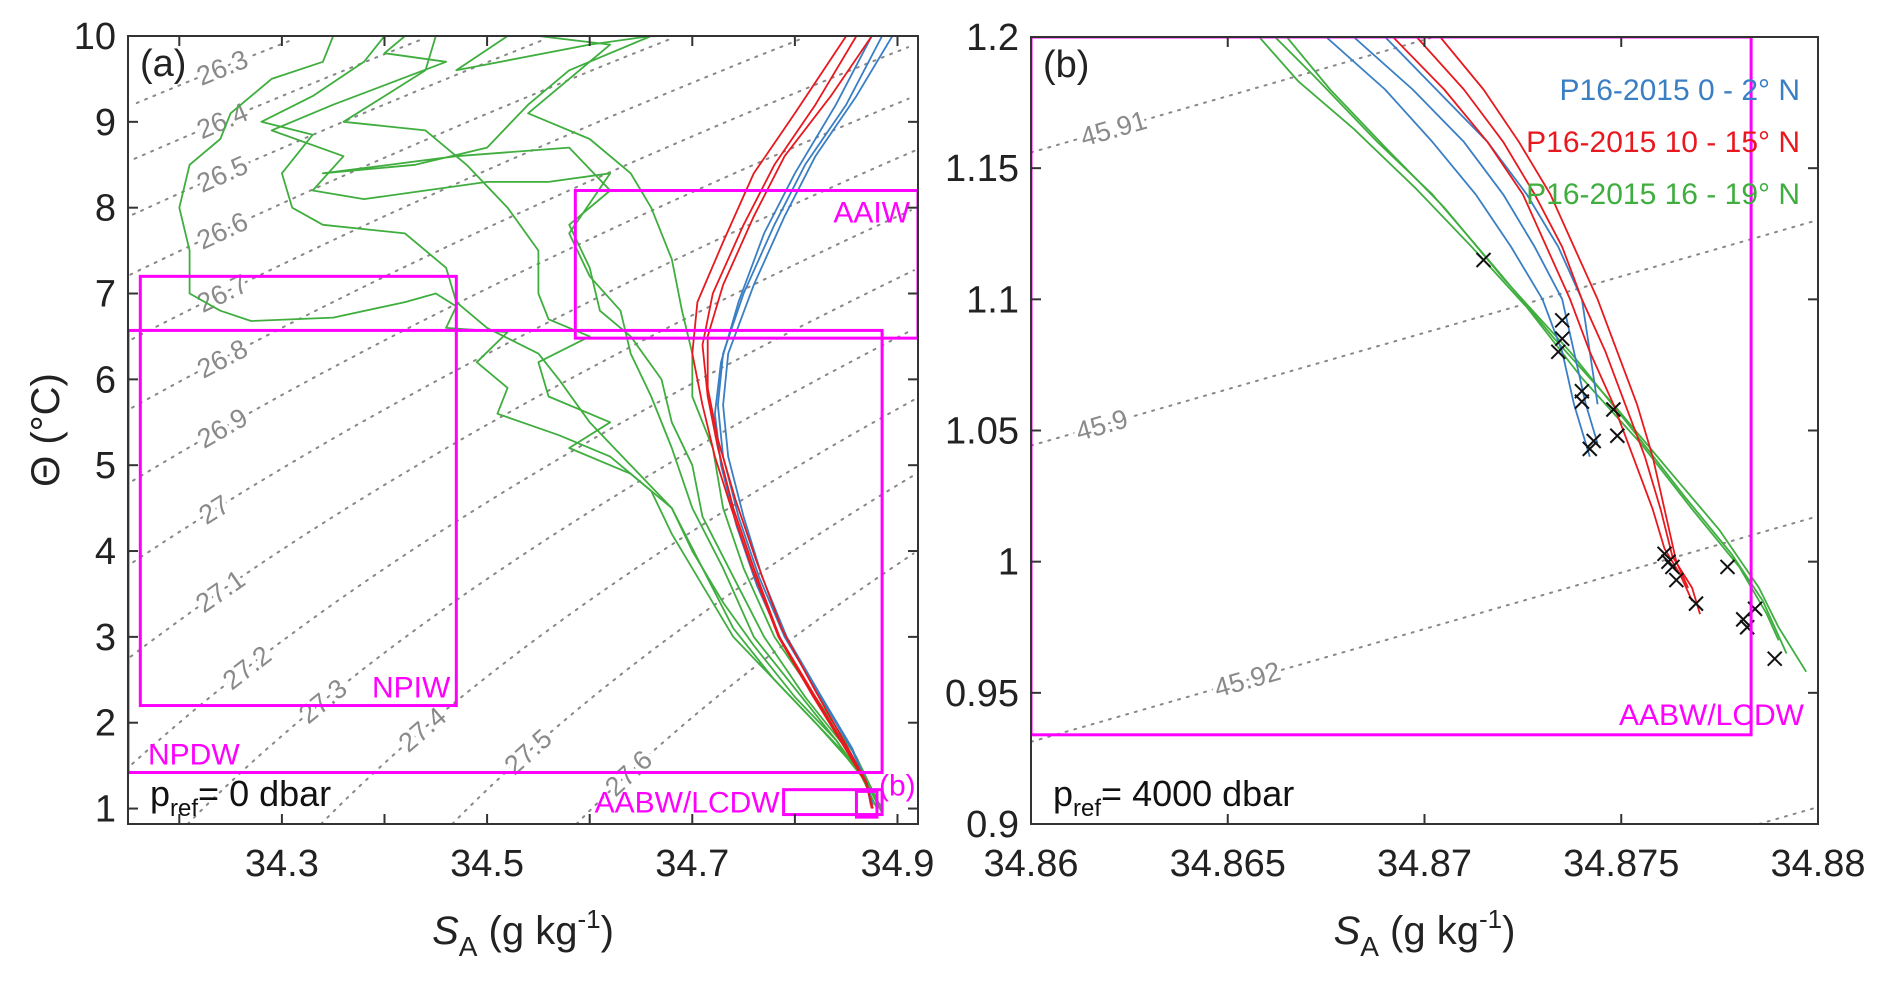  What do you see at coordinates (871, 213) in the screenshot?
I see `water-mass-label: AAIW` at bounding box center [871, 213].